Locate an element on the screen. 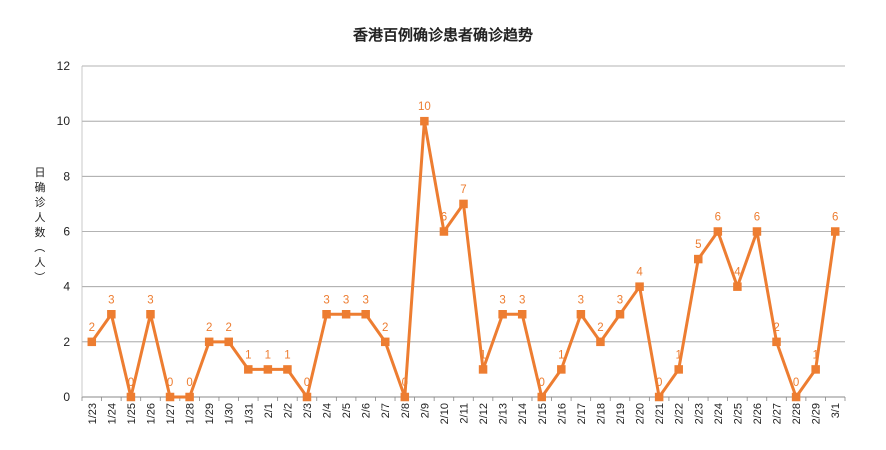 The width and height of the screenshot is (886, 450). x-tick-label: 1/29 is located at coordinates (210, 413).